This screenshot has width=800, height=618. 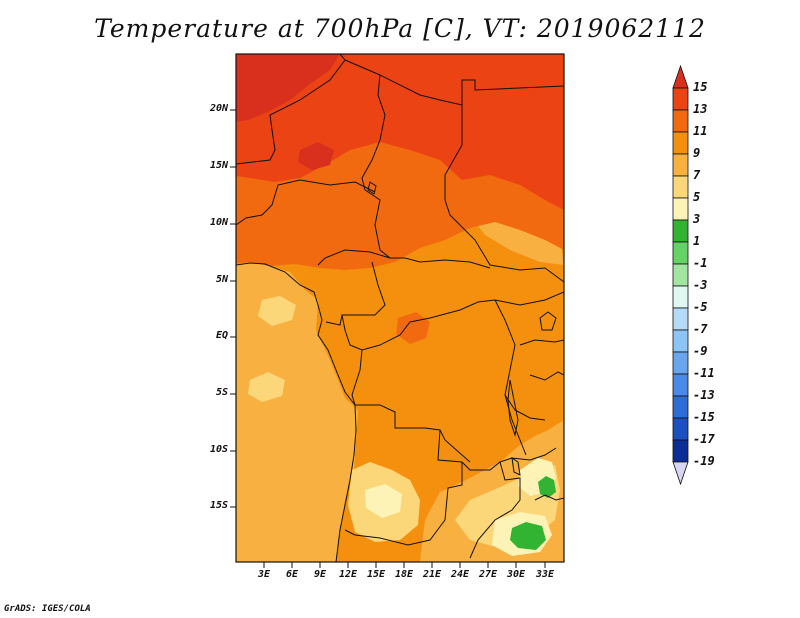 I want to click on colorbar-label: 5, so click(x=697, y=197).